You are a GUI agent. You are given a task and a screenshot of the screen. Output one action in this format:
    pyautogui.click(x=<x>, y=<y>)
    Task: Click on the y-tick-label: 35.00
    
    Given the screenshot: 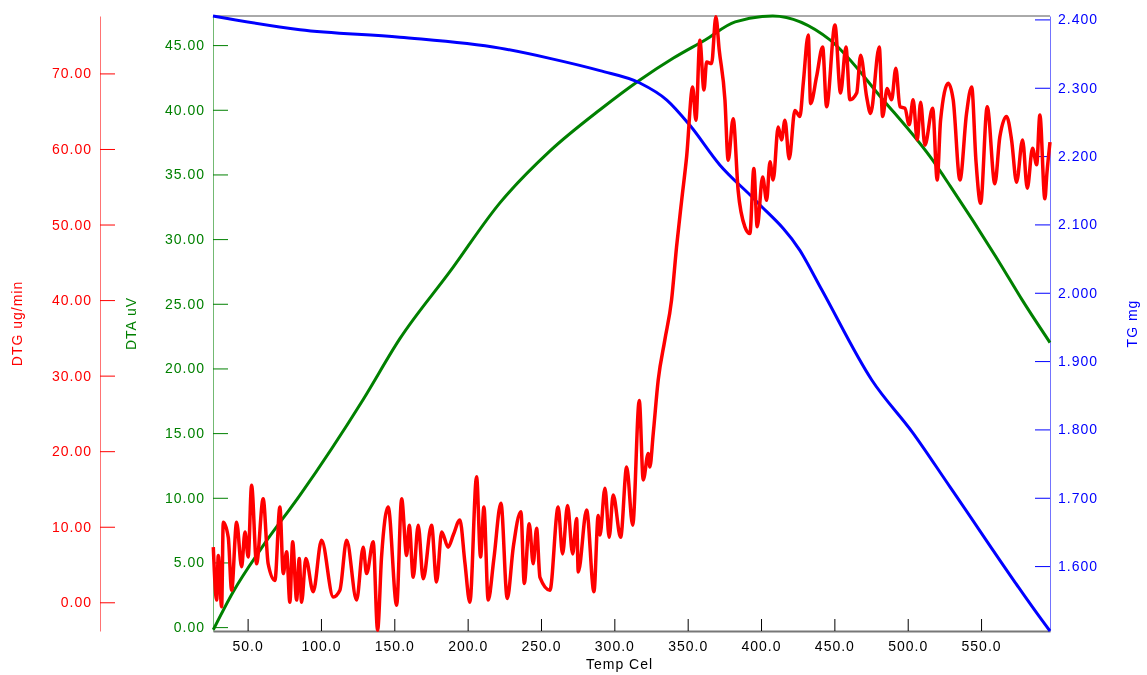 What is the action you would take?
    pyautogui.click(x=184, y=174)
    